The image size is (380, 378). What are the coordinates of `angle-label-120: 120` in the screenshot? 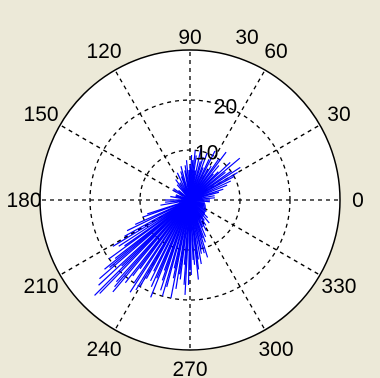 It's located at (103, 51).